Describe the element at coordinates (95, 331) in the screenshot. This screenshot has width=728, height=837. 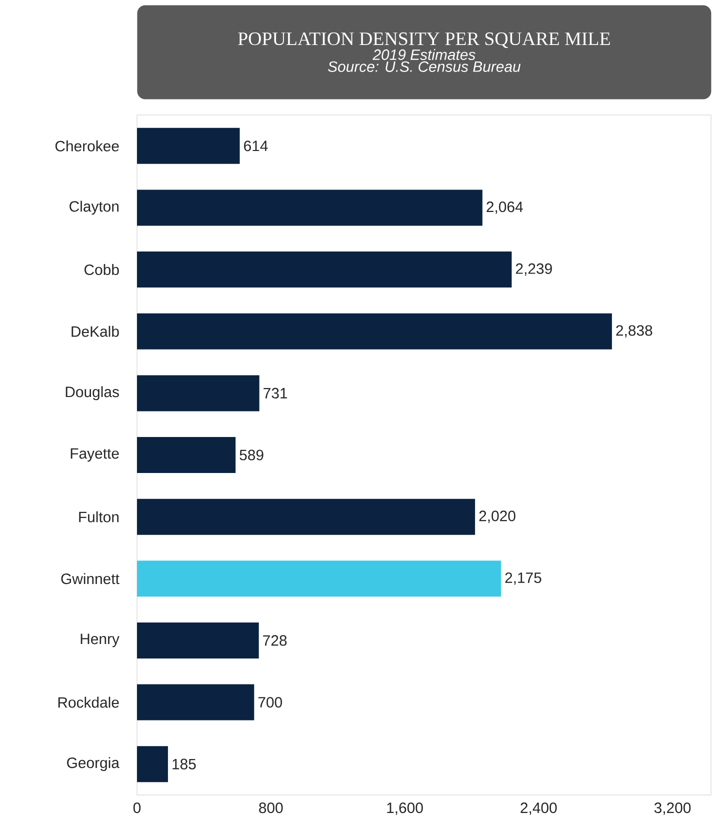
I see `y-tick-label: DeKalb` at that location.